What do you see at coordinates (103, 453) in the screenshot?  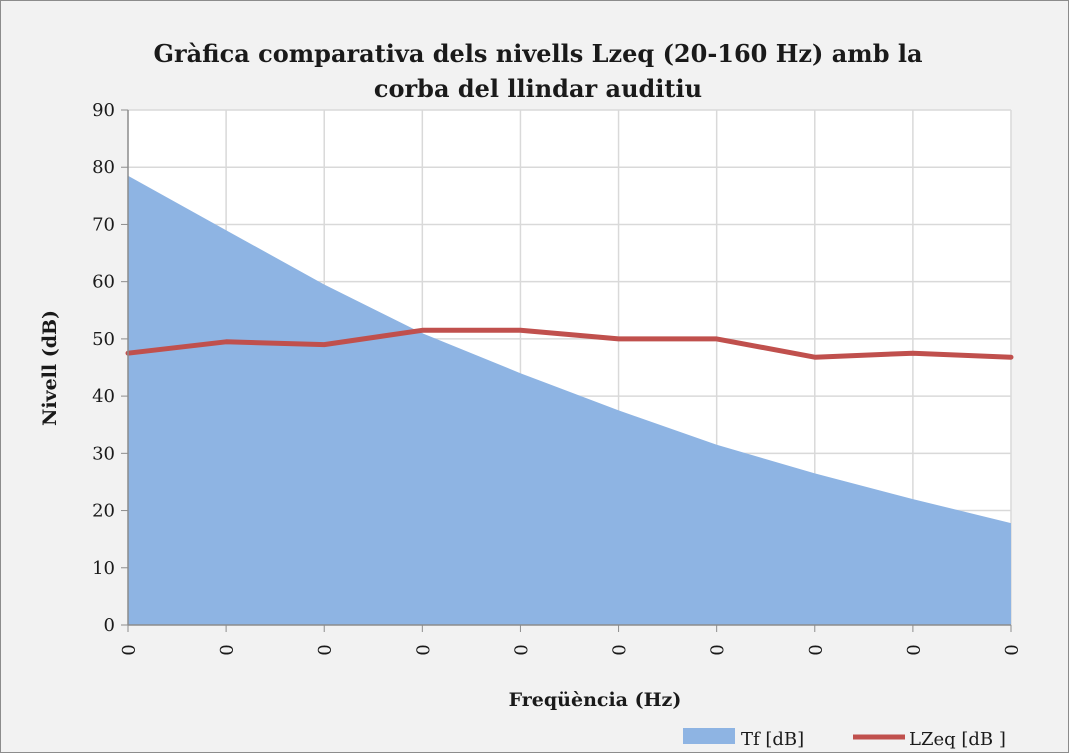 I see `y-tick-label: 30` at bounding box center [103, 453].